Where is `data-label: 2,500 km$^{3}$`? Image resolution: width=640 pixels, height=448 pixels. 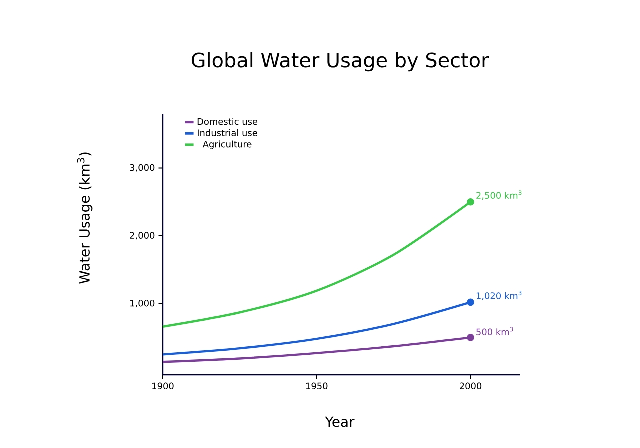
data-label: 2,500 km$^{3}$ is located at coordinates (499, 195).